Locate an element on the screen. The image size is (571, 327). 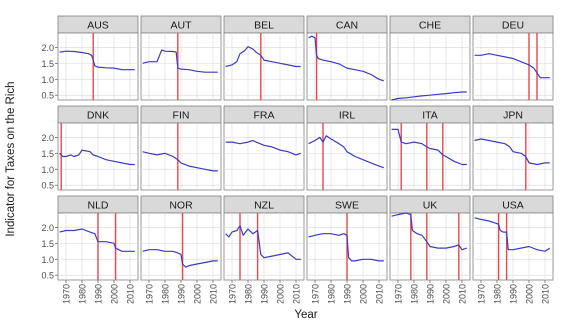
facet-panel-nld: NLD 0.5 1.0 1.5 2.0 1970 1980 1990 2000 2010 is located at coordinates (90, 249).